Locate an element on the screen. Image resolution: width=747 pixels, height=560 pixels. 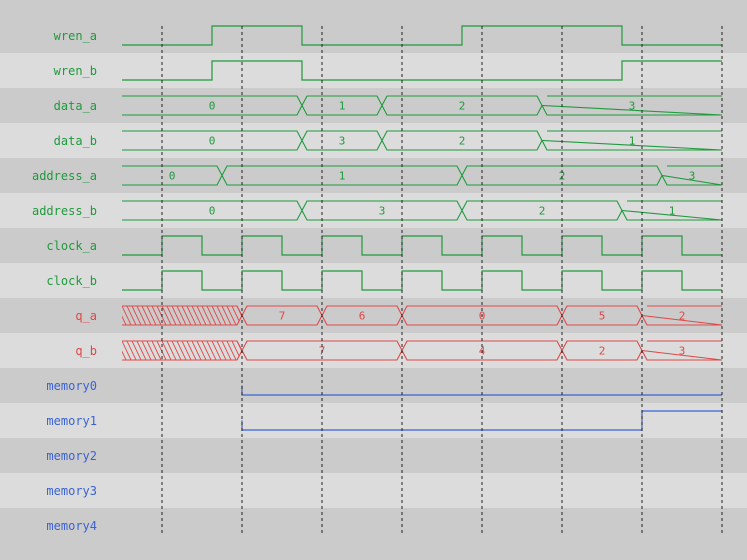
signal-label: memory3 is located at coordinates (71, 491).